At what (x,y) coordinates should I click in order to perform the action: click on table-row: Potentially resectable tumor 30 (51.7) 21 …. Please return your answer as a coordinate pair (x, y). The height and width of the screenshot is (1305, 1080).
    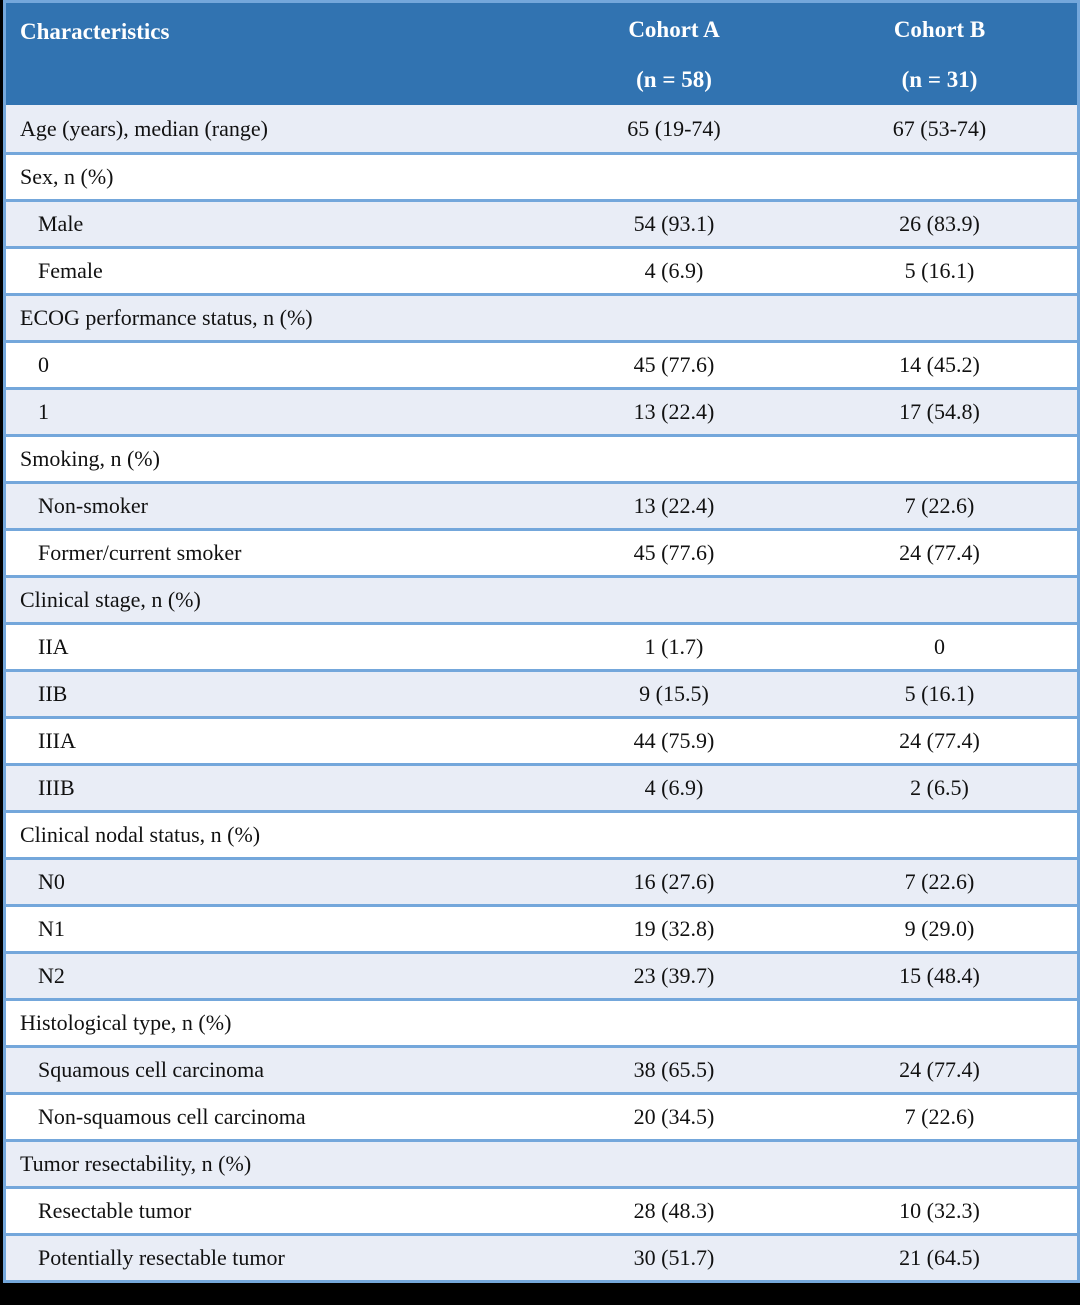
    Looking at the image, I should click on (541, 1256).